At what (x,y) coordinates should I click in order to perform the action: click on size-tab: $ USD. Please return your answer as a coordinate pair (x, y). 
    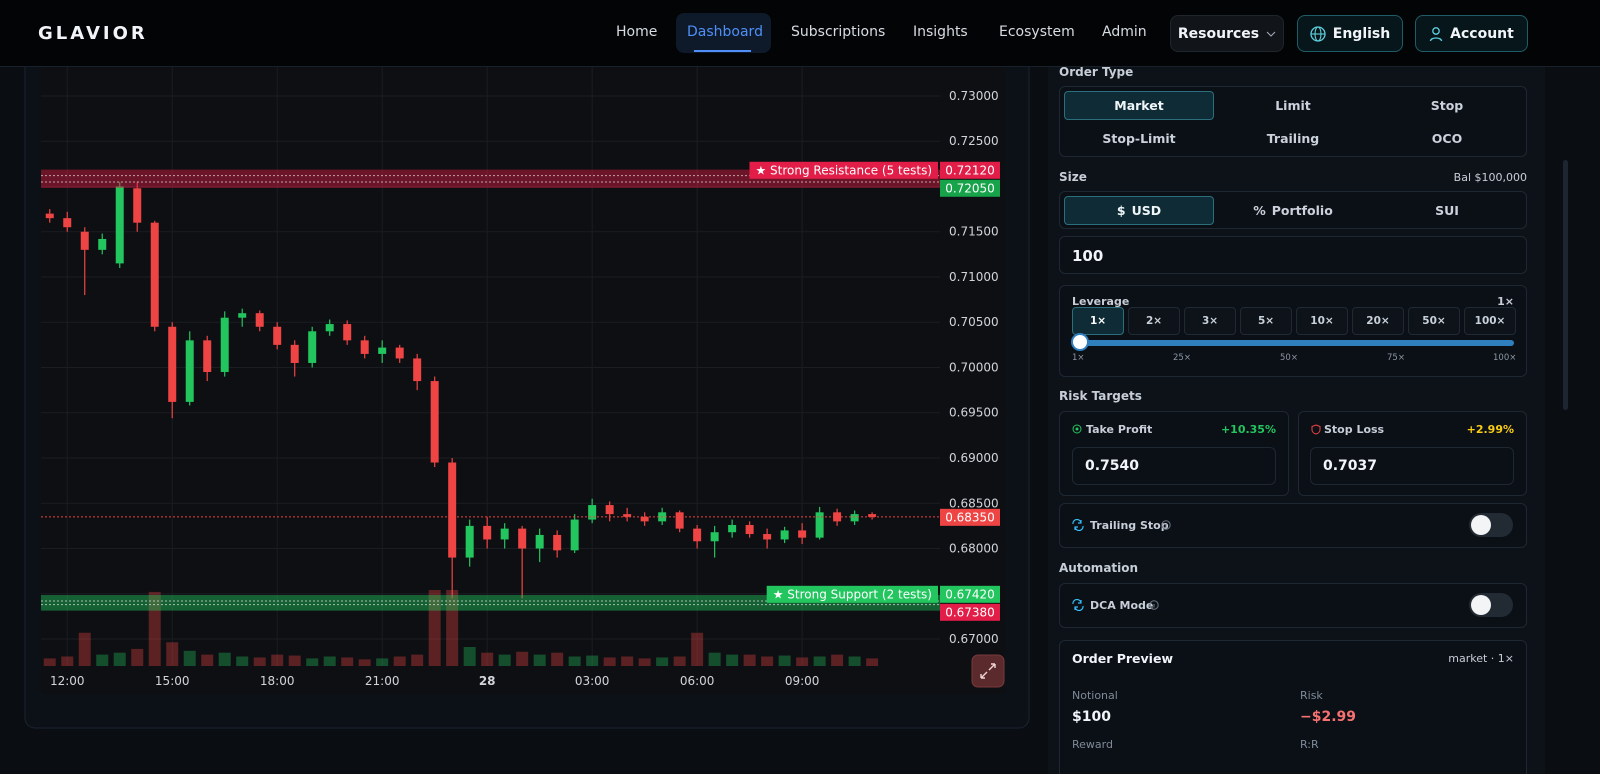
    Looking at the image, I should click on (1139, 210).